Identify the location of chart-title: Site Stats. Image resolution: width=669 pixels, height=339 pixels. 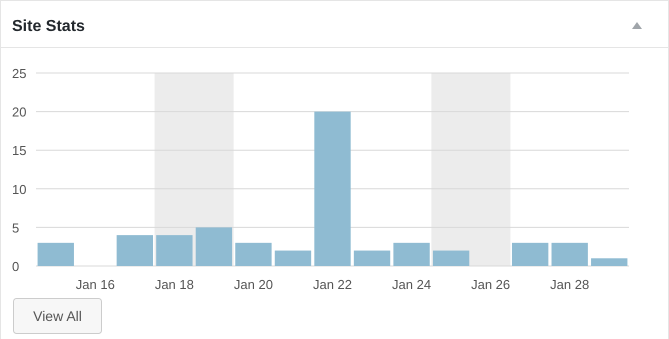
(49, 26).